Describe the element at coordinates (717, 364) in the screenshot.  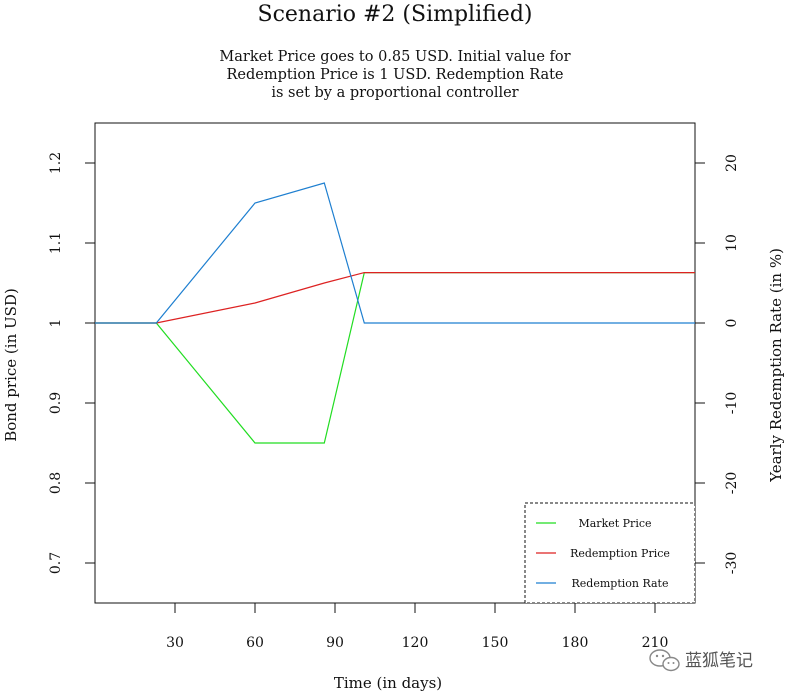
I see `y-axis-right: -30 -20 -10 0 10 20` at that location.